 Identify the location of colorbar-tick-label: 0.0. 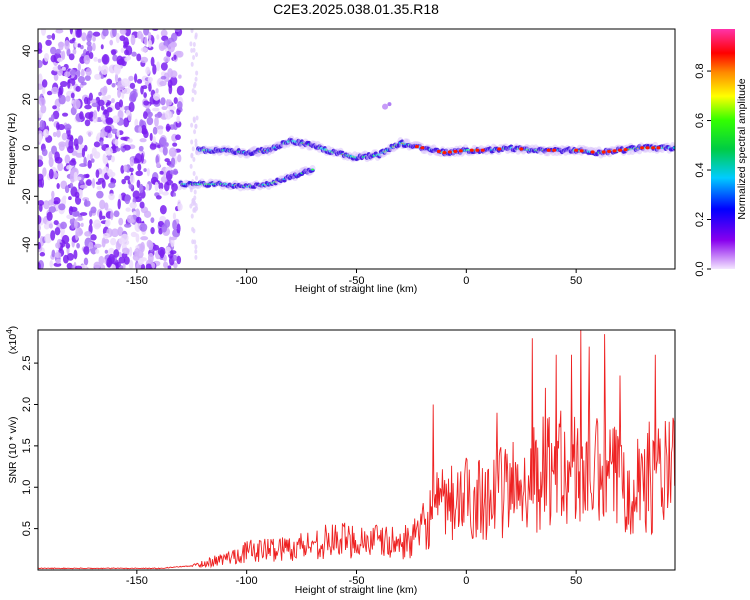
(700, 268).